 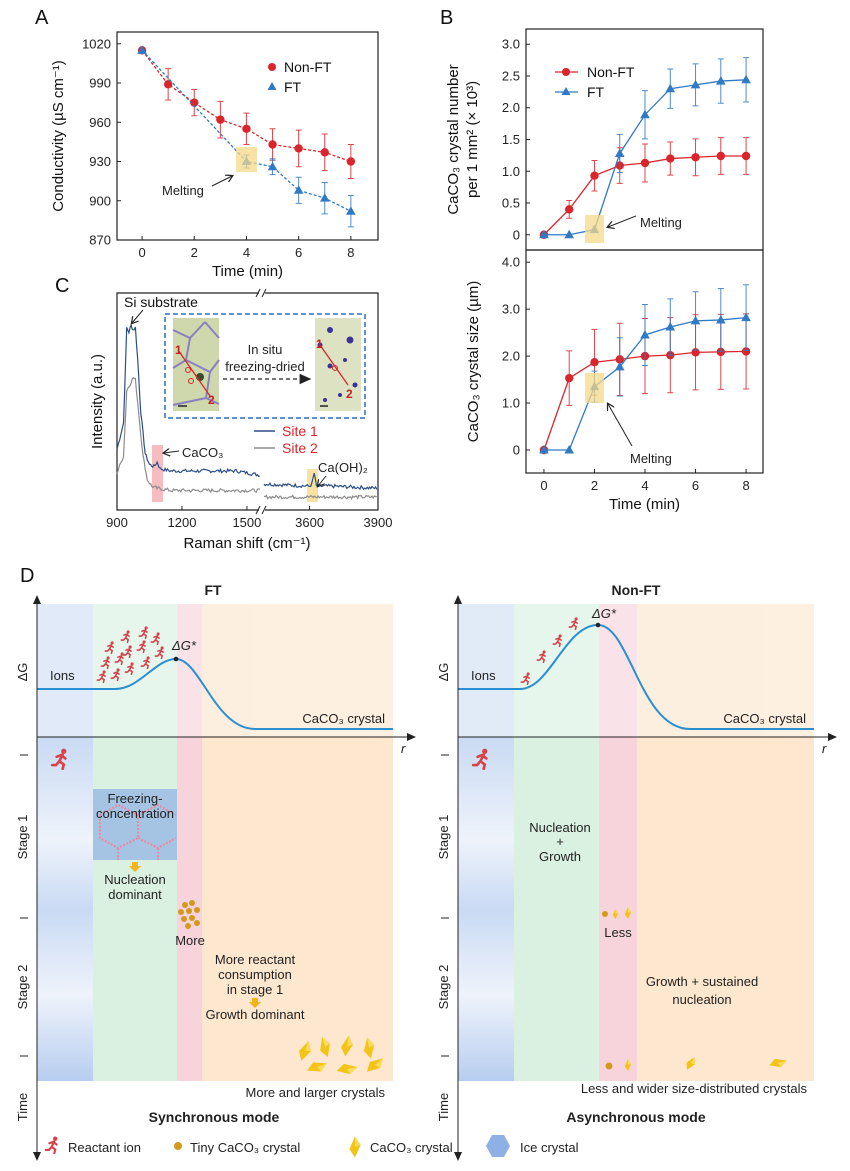 What do you see at coordinates (62, 286) in the screenshot?
I see `panel-label-c: C` at bounding box center [62, 286].